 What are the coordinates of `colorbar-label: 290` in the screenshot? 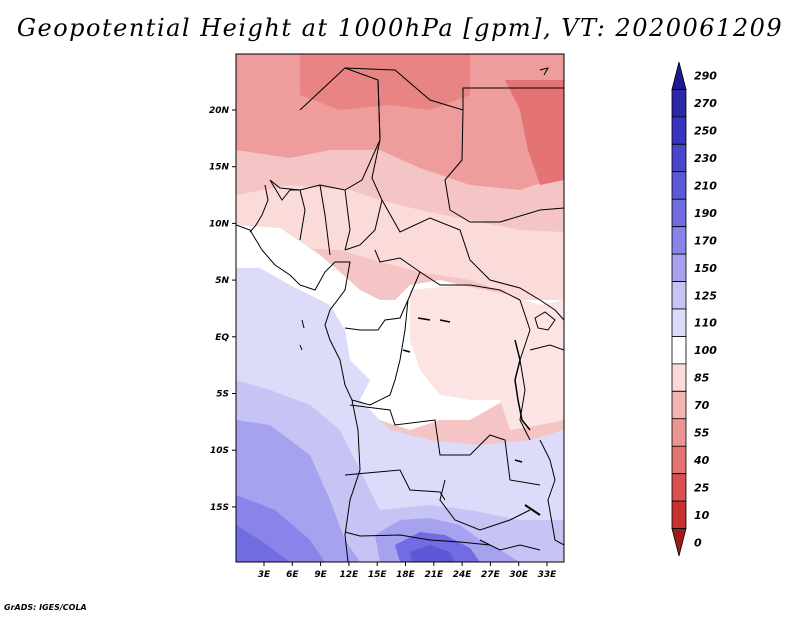 It's located at (705, 76).